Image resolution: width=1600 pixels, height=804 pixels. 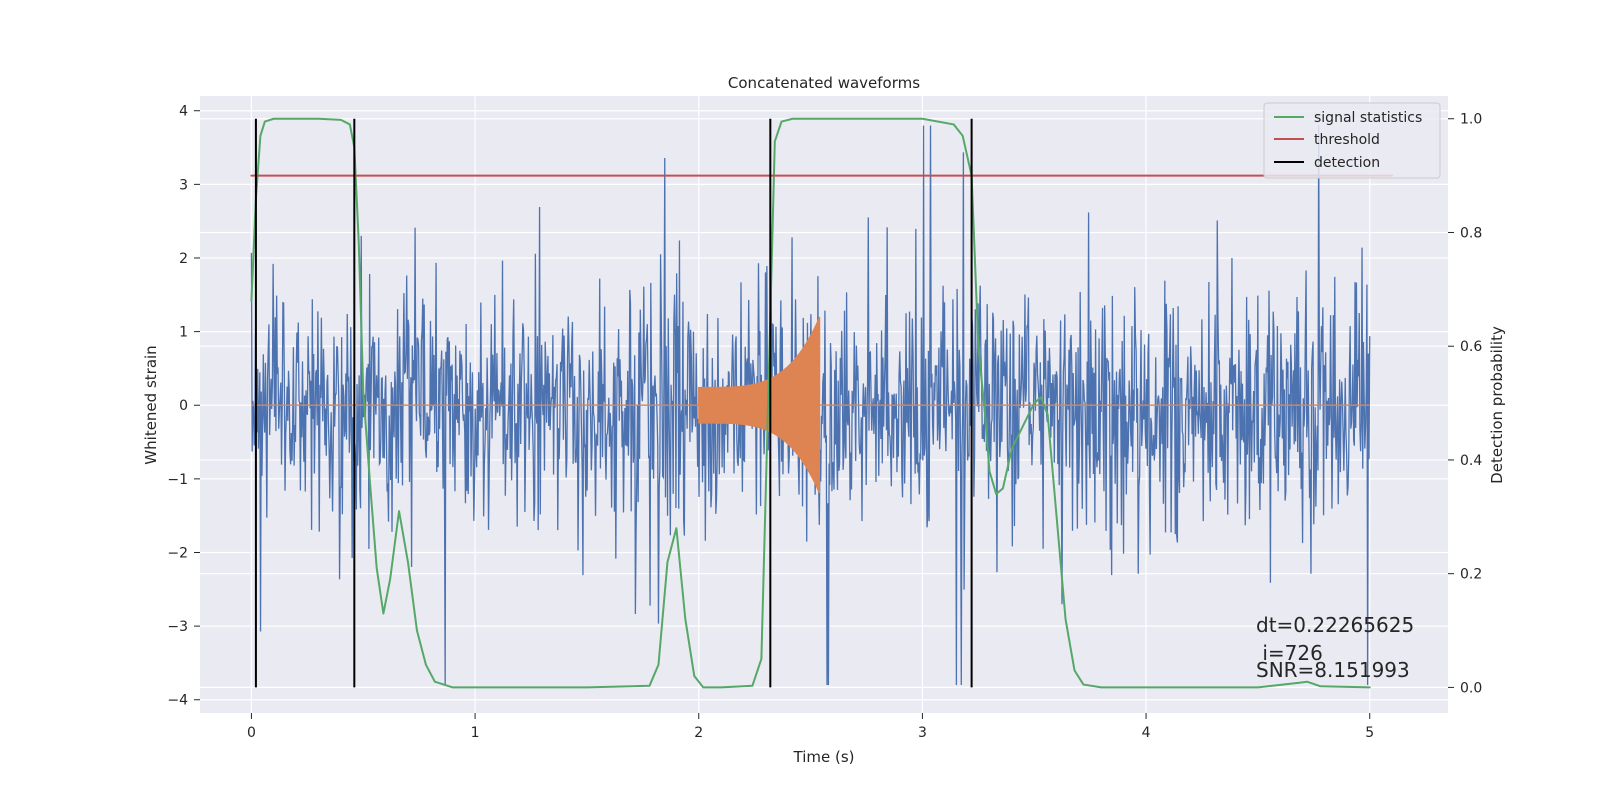 What do you see at coordinates (1369, 733) in the screenshot?
I see `x-tick-label: 5` at bounding box center [1369, 733].